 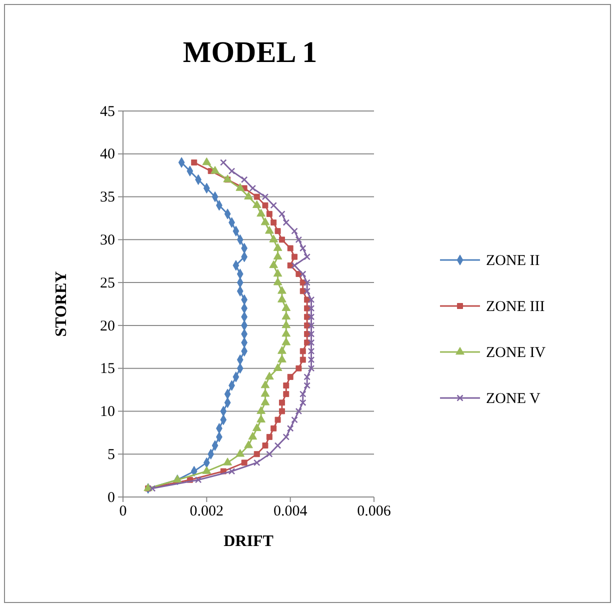 I want to click on x-tick-label: 0.004, so click(x=290, y=512).